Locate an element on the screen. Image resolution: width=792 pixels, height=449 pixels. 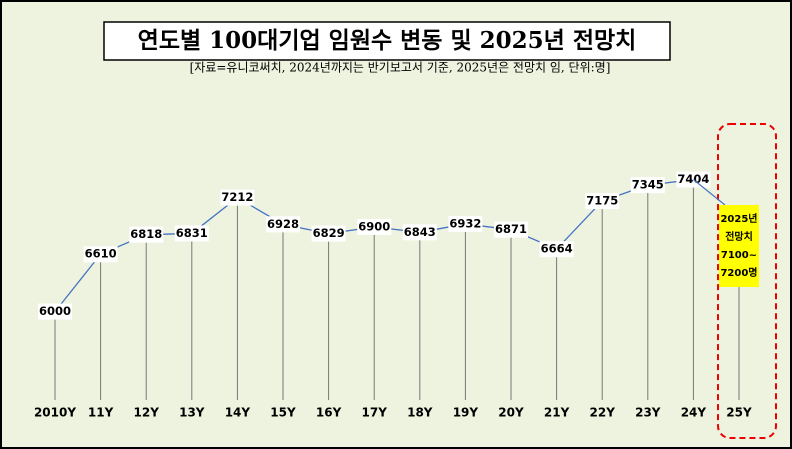
x-tick-label: 15Y is located at coordinates (283, 413).